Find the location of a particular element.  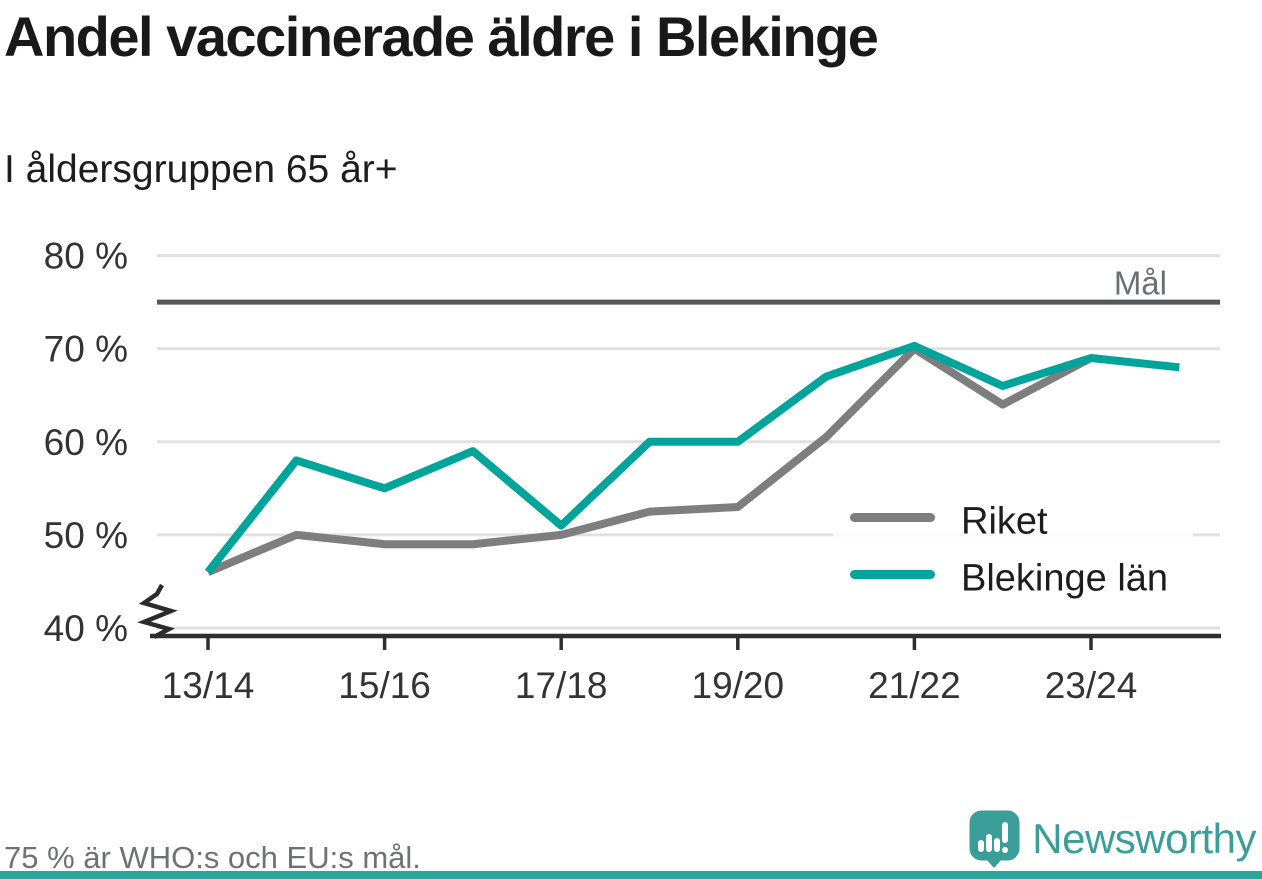

x-tick-label-19/20: 19/20 is located at coordinates (738, 685).